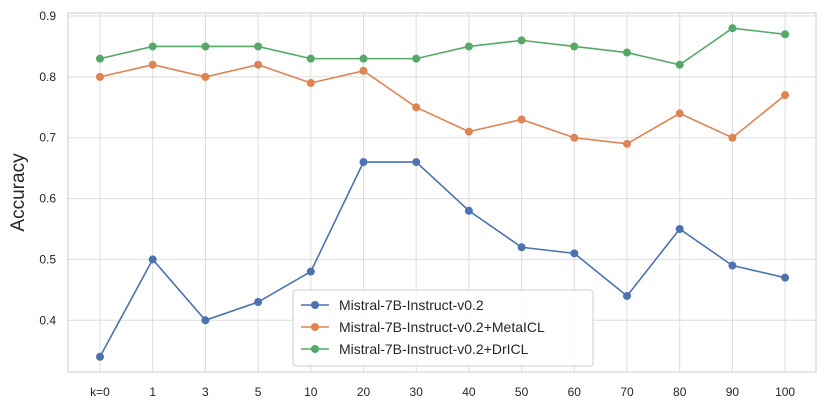 This screenshot has width=830, height=415. I want to click on legend-item: Mistral-7B-Instruct-v0.2, so click(392, 305).